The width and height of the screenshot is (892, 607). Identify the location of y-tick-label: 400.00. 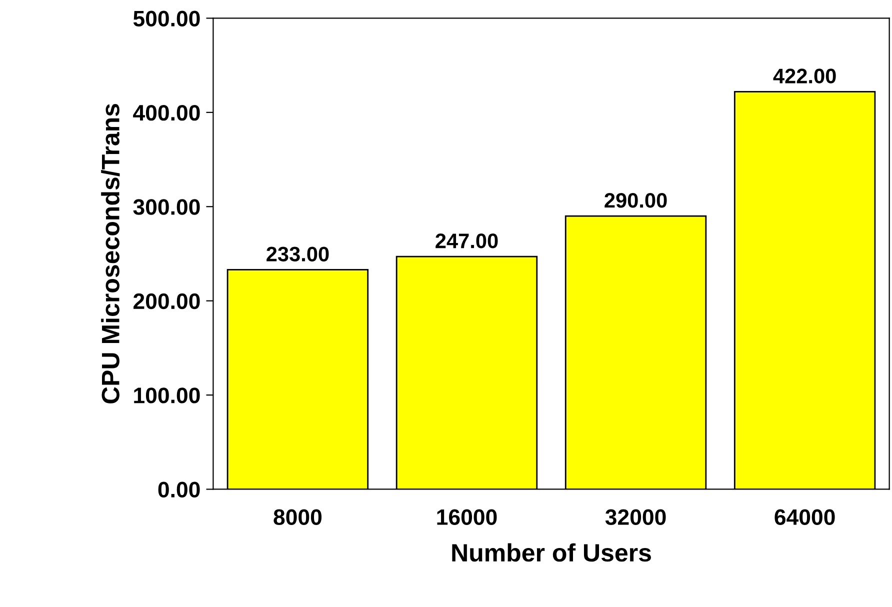
(166, 112).